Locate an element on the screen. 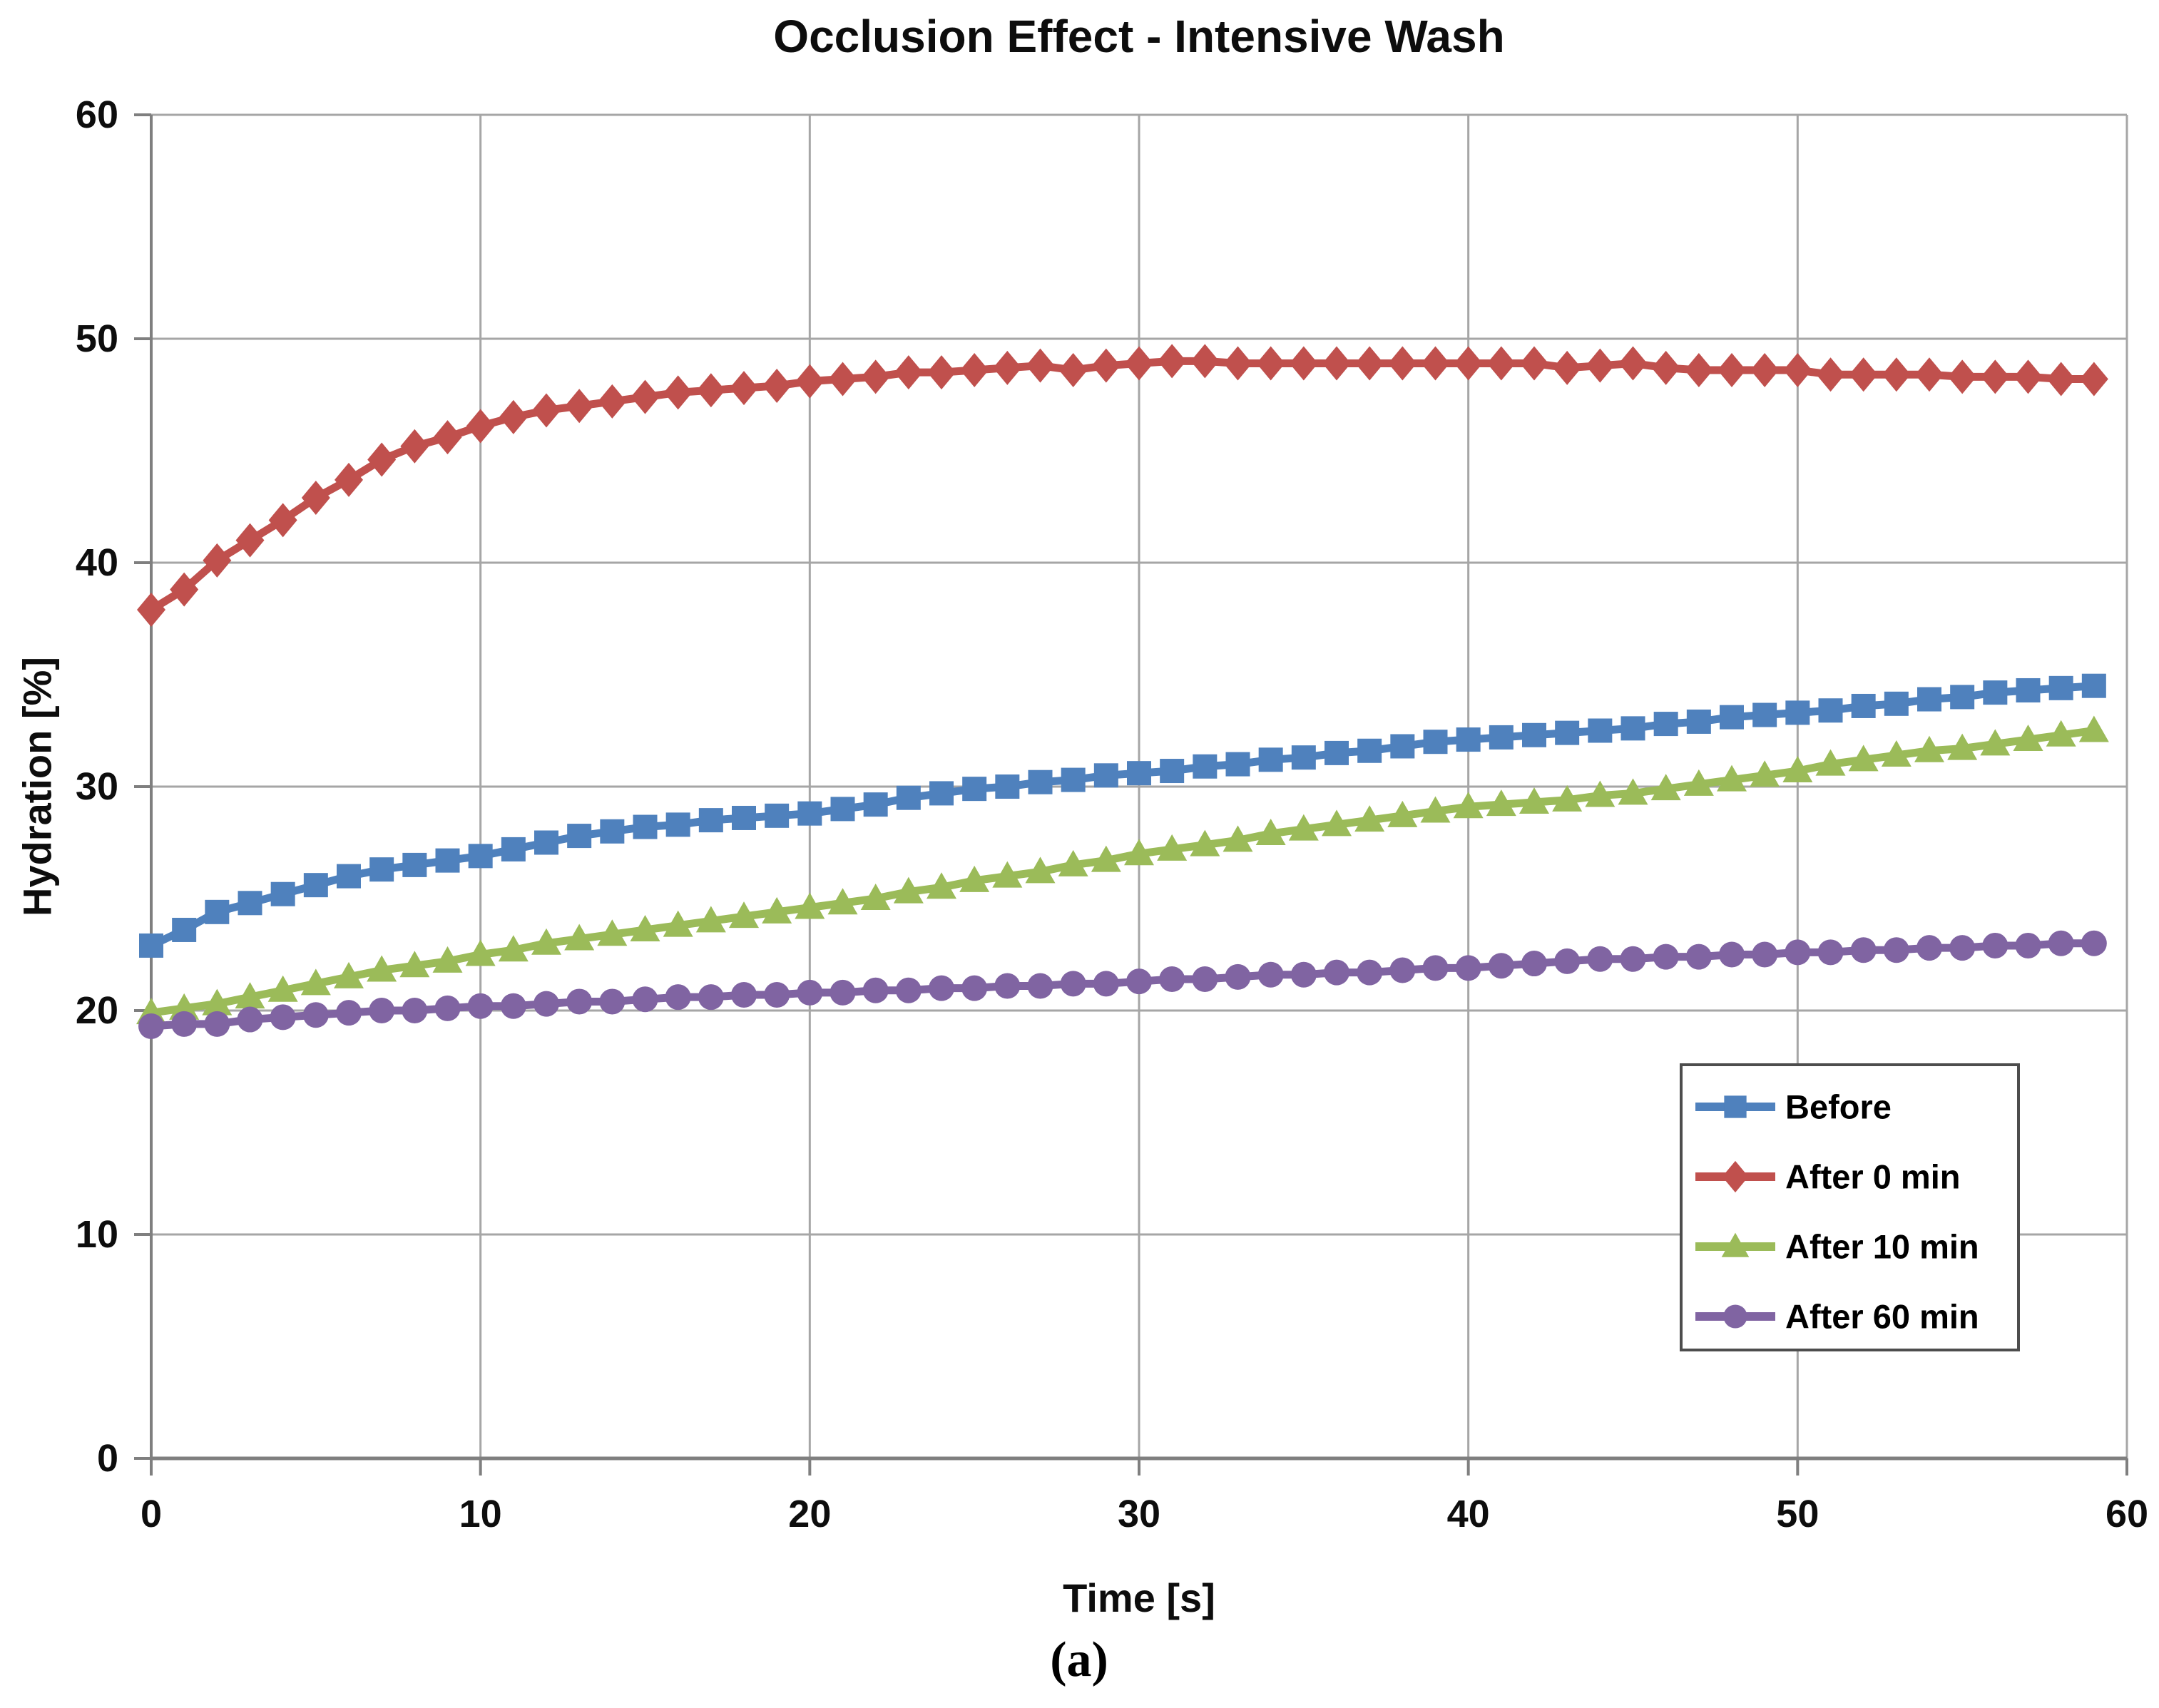 Image resolution: width=2159 pixels, height=1708 pixels. y-tick-label: 20 is located at coordinates (97, 1010).